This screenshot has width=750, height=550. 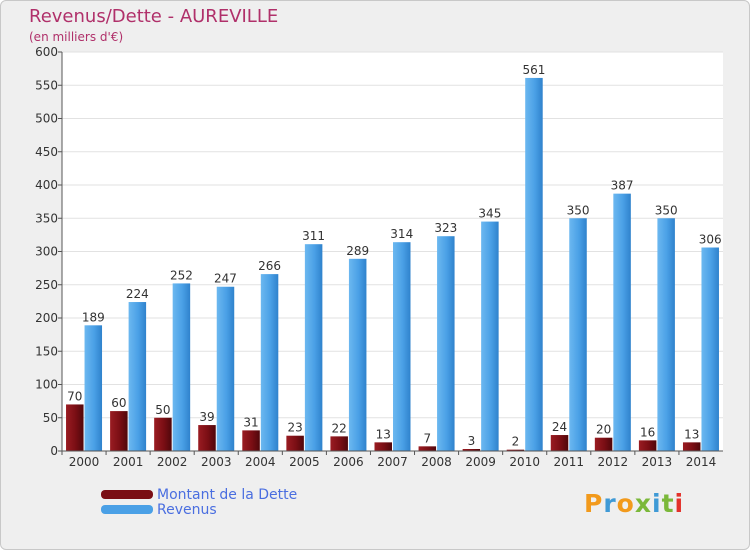 I want to click on y-tick-label: 400, so click(x=46, y=185).